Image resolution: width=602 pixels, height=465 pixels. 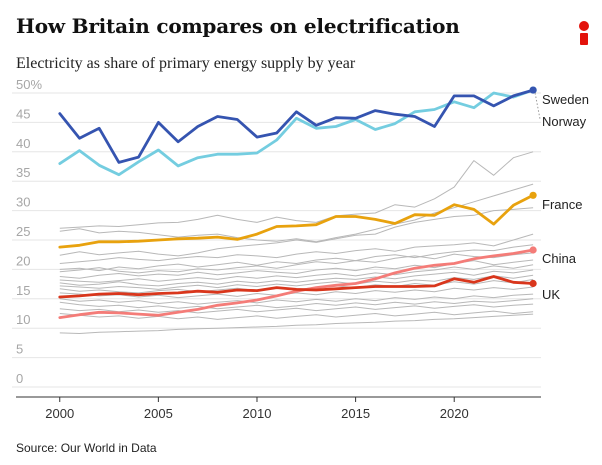 What do you see at coordinates (23, 290) in the screenshot?
I see `y-tick-label: 15` at bounding box center [23, 290].